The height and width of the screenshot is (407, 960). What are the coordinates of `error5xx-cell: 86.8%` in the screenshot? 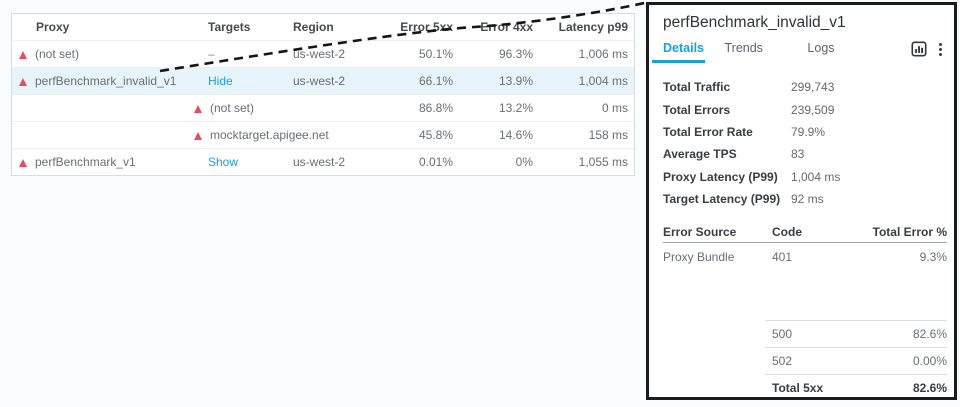 It's located at (435, 108).